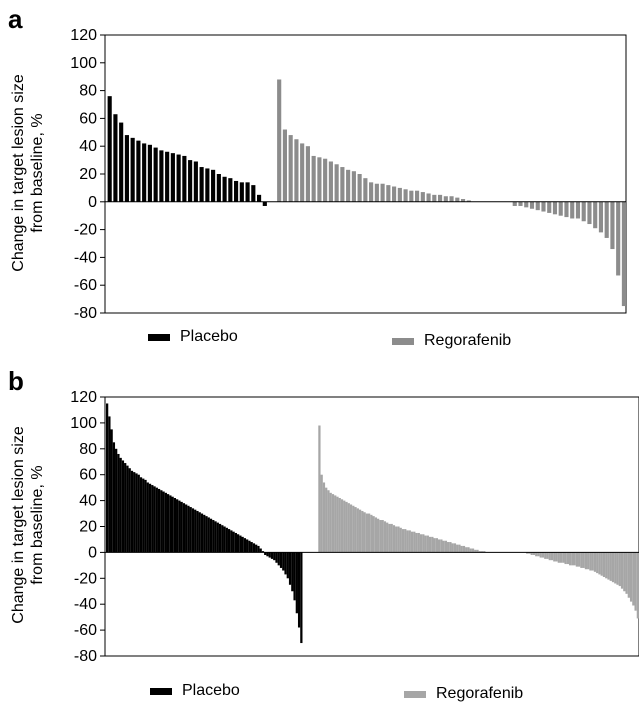 Image resolution: width=639 pixels, height=709 pixels. I want to click on y-axis-label-line1: Change in target lesion size, so click(18, 173).